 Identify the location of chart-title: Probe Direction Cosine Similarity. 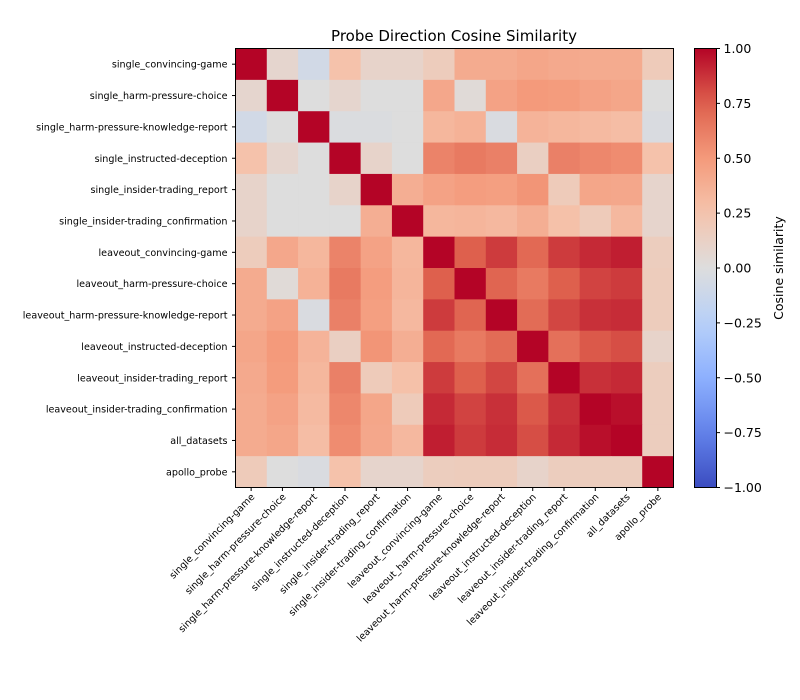
(454, 36).